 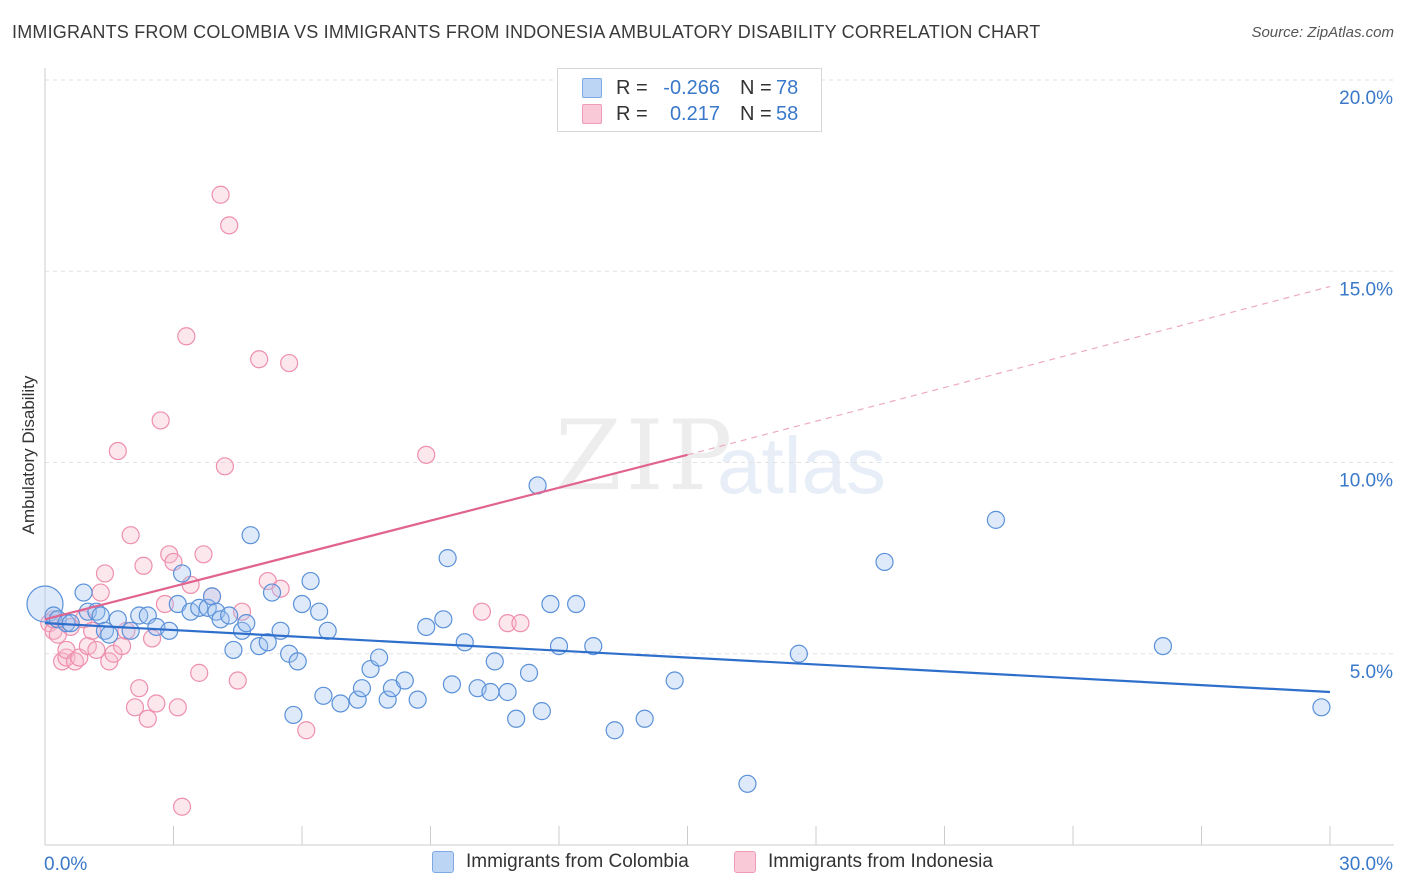 I want to click on x-tick-label: 0.0%, so click(x=65, y=864).